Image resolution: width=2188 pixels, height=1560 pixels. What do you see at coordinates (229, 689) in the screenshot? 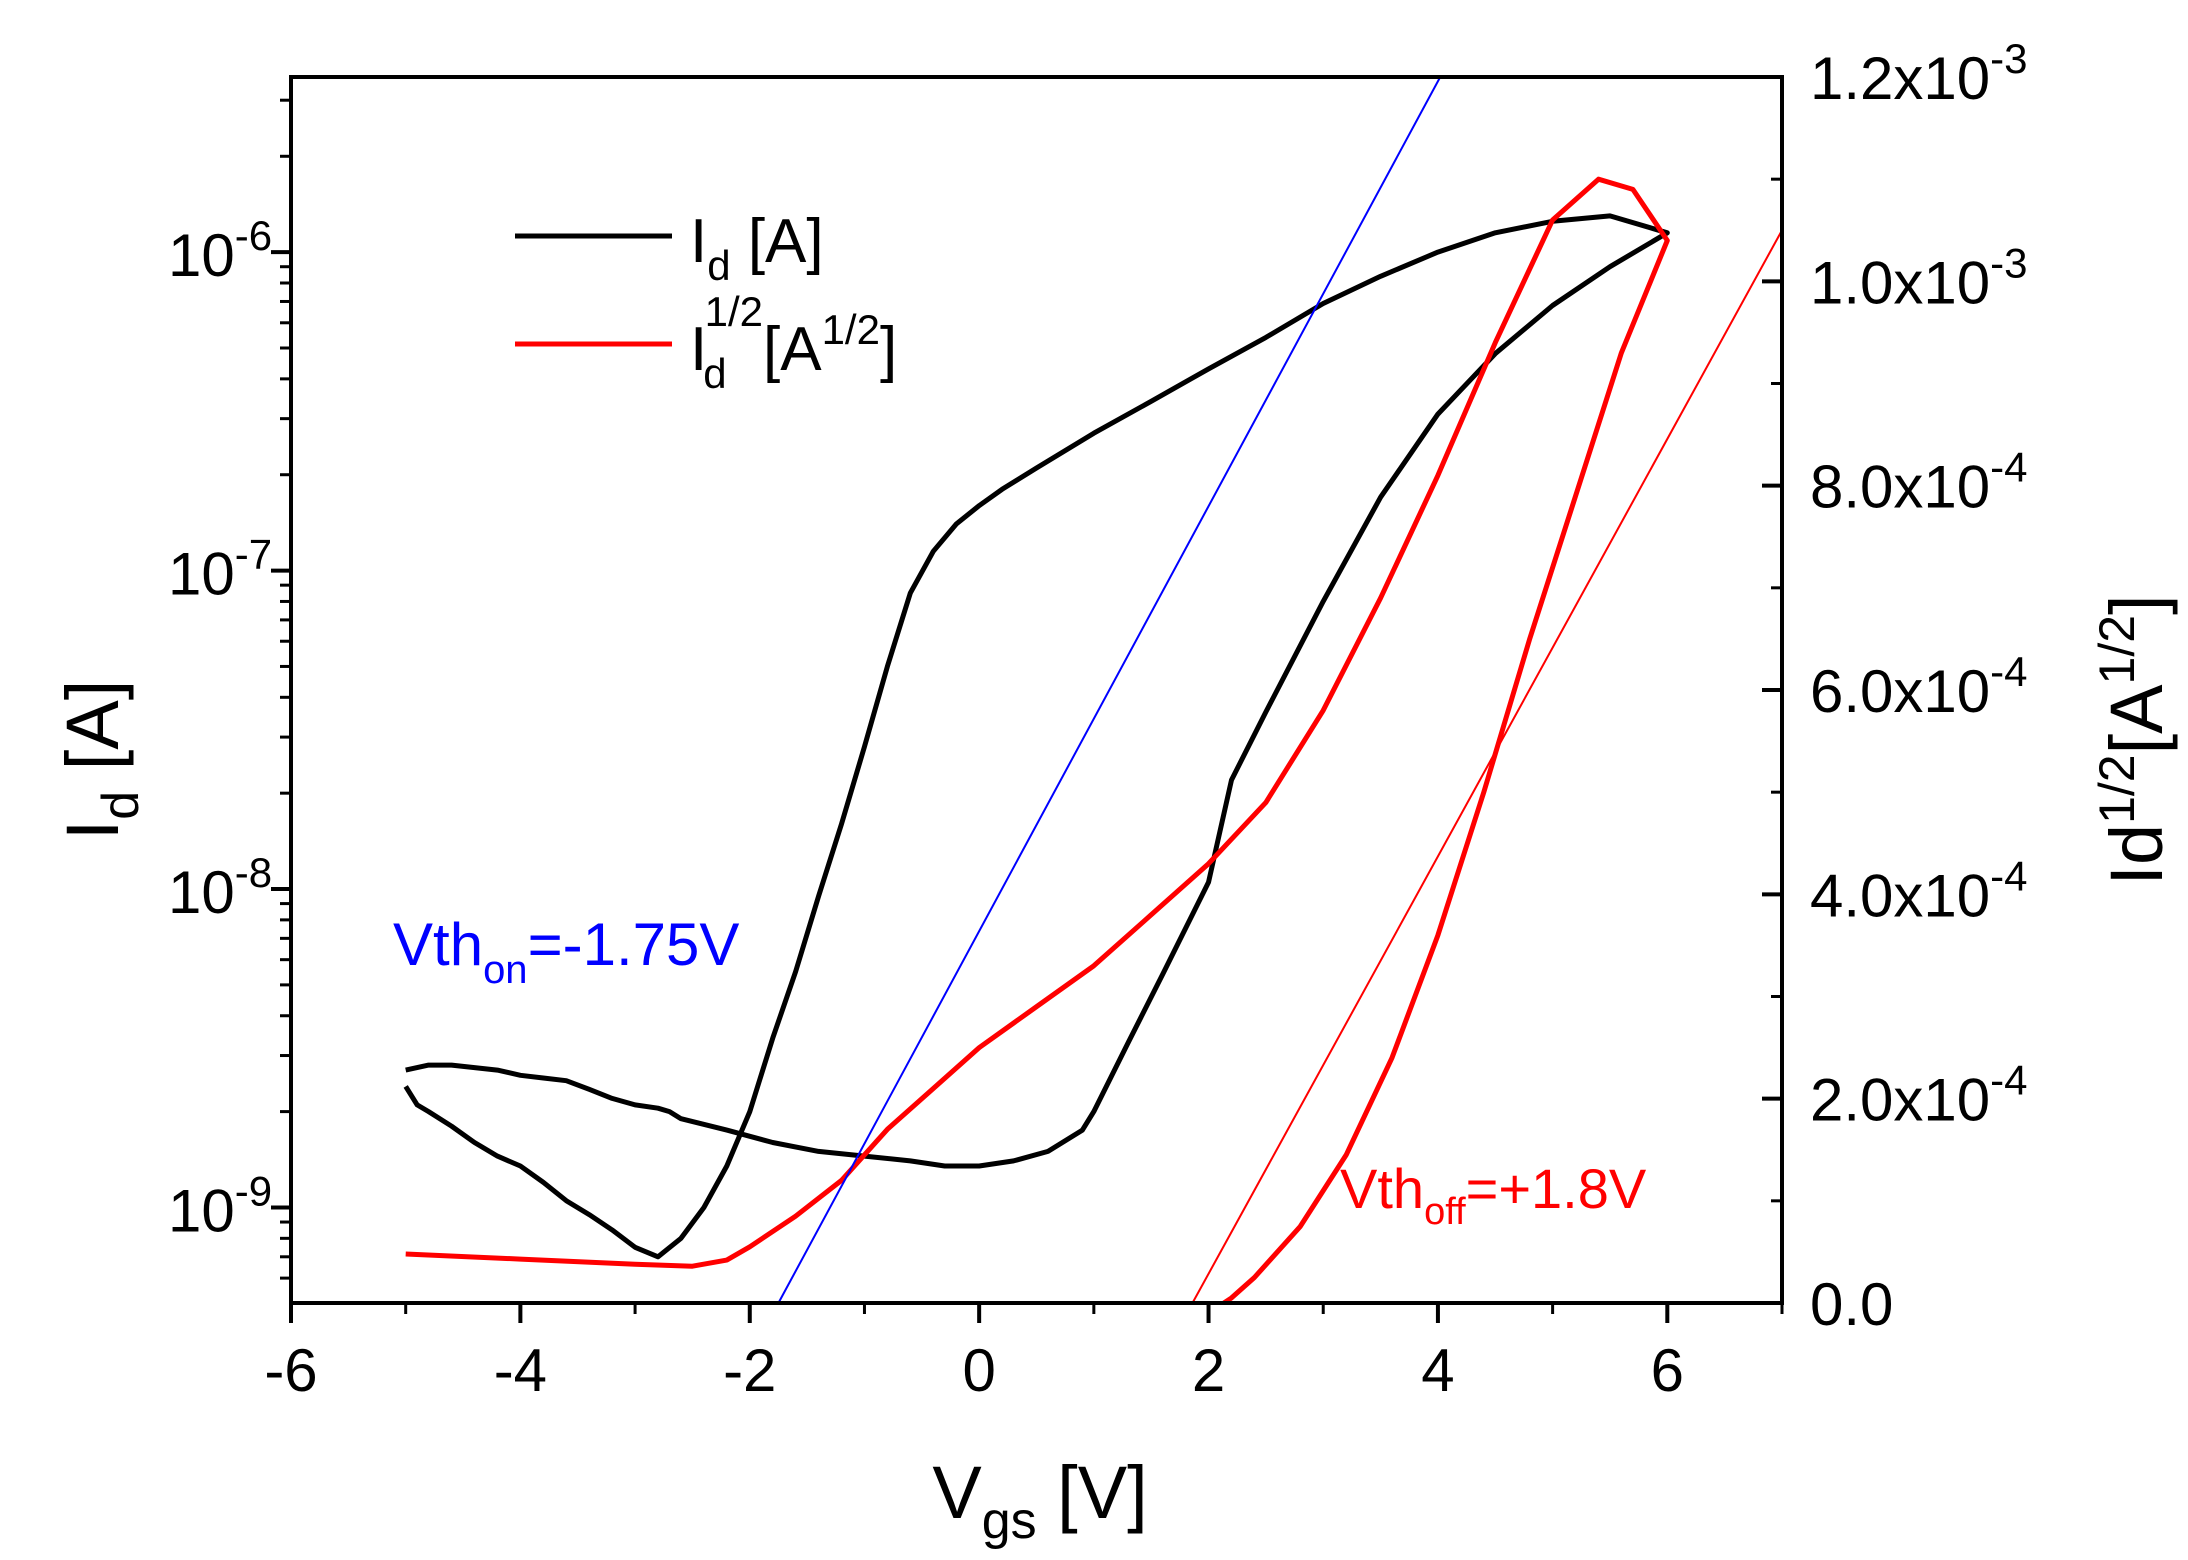
I see `y-left-axis-ticks: 10⁻⁹ 10⁻⁸ 10⁻⁷ 10⁻⁶` at bounding box center [229, 689].